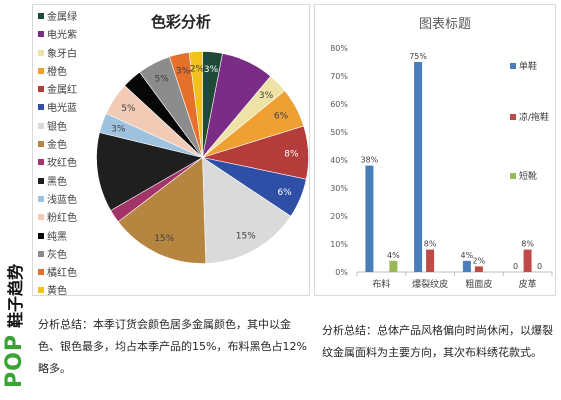 Image resolution: width=561 pixels, height=400 pixels. I want to click on bar-series1-cat3, so click(466, 266).